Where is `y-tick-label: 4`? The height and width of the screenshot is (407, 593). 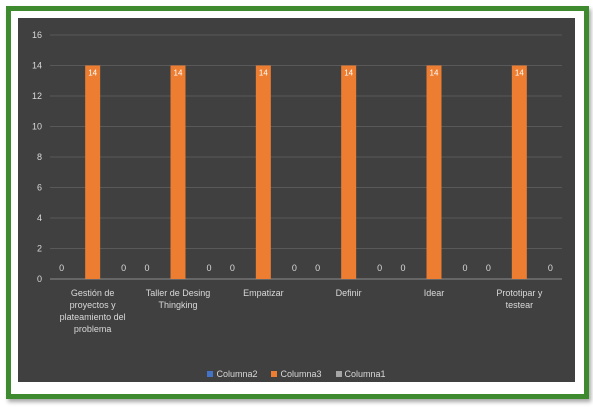 y-tick-label: 4 is located at coordinates (39, 218).